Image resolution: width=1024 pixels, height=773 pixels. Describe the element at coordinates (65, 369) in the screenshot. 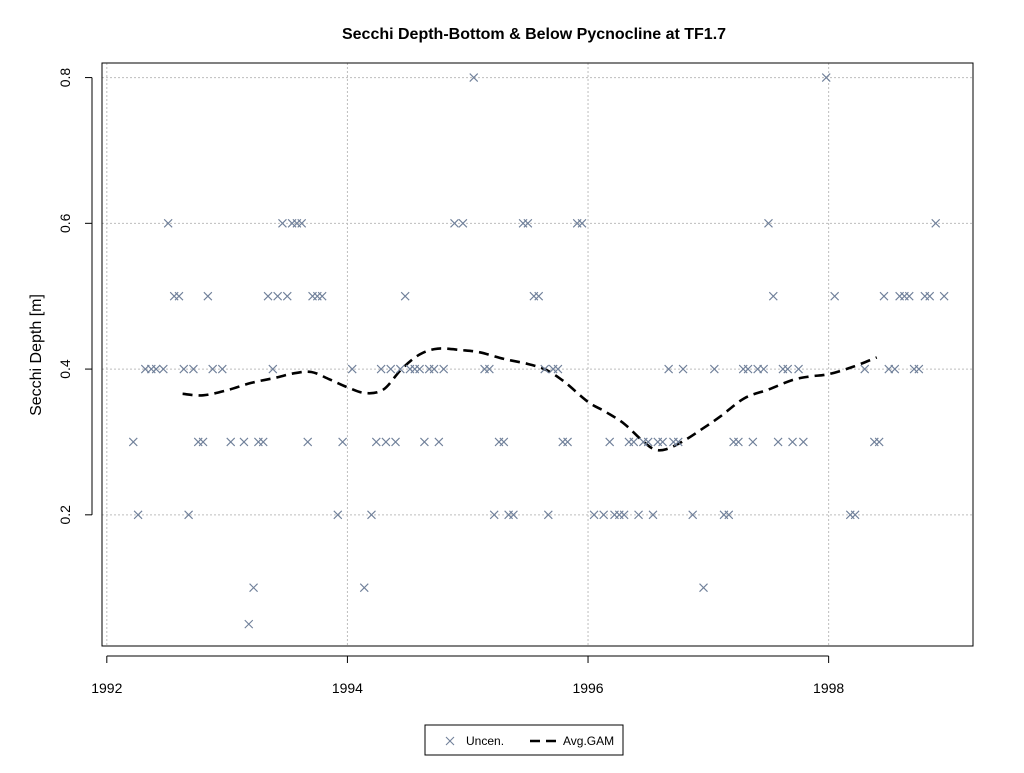

I see `y-tick-label: 0.4` at that location.